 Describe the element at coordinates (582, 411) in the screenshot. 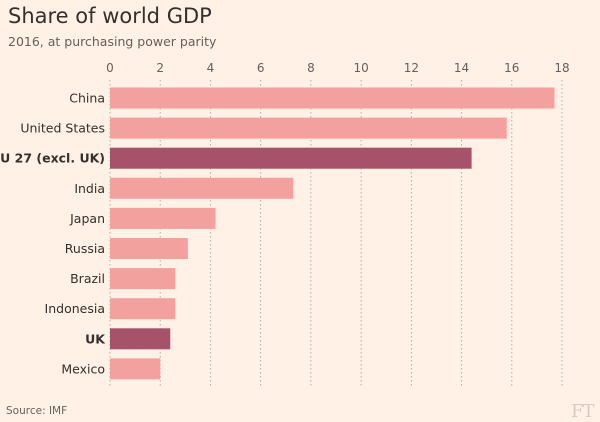

I see `ft-logo: FT` at that location.